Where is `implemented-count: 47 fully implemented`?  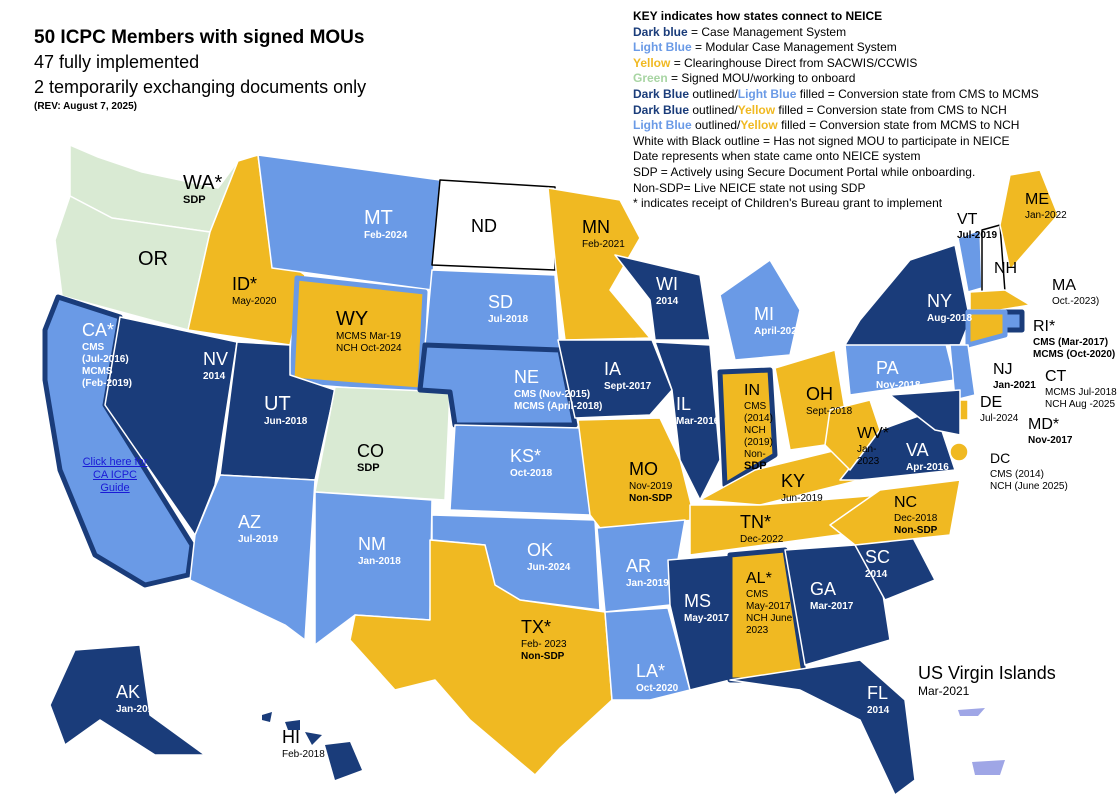 implemented-count: 47 fully implemented is located at coordinates (117, 62).